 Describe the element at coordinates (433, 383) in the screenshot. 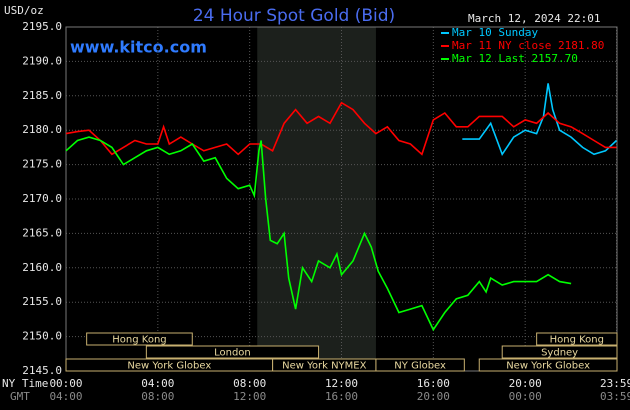

I see `x-tick-label: 16:00` at that location.